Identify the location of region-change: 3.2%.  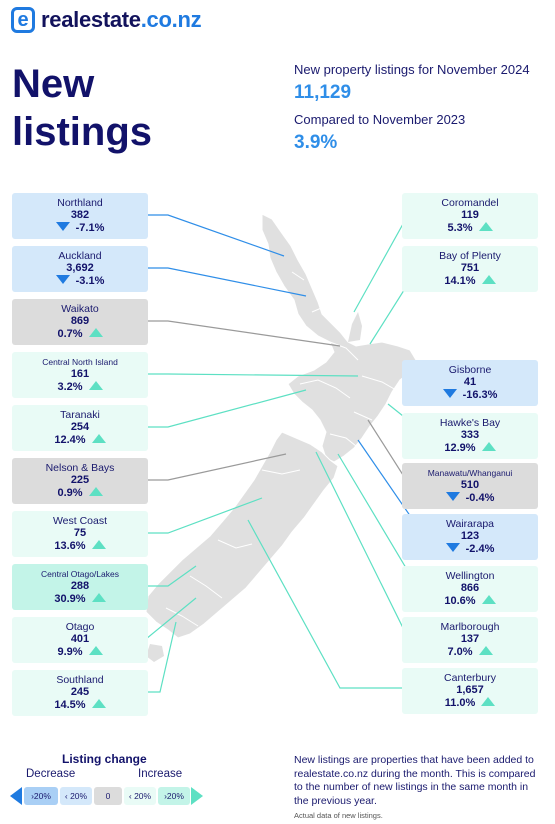
(80, 387).